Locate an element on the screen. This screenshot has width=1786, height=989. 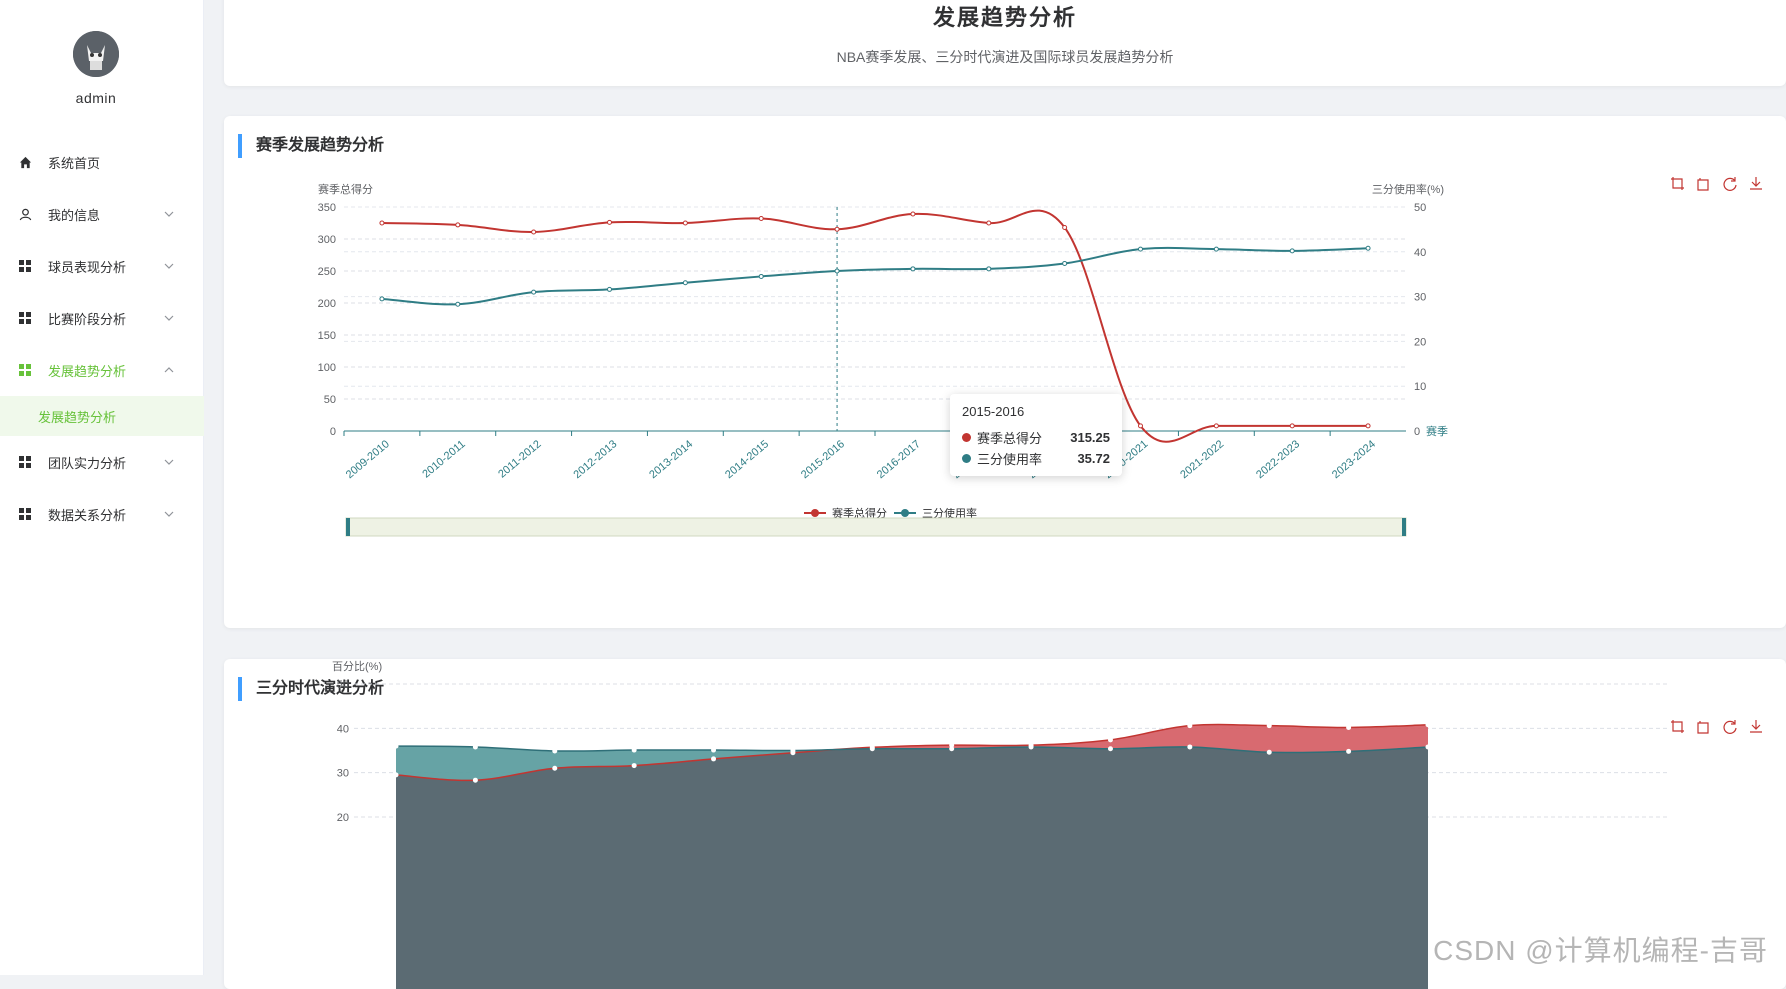
menu-item-data-relation: 数据关系分析 is located at coordinates (102, 514).